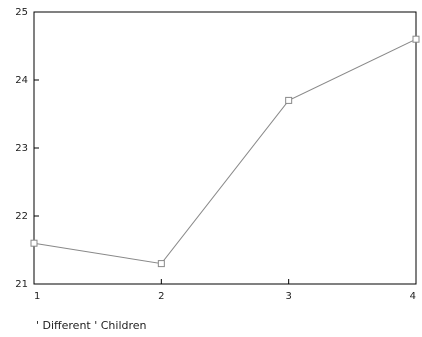 The height and width of the screenshot is (337, 422). Describe the element at coordinates (21, 148) in the screenshot. I see `y-tick-label: 23` at that location.